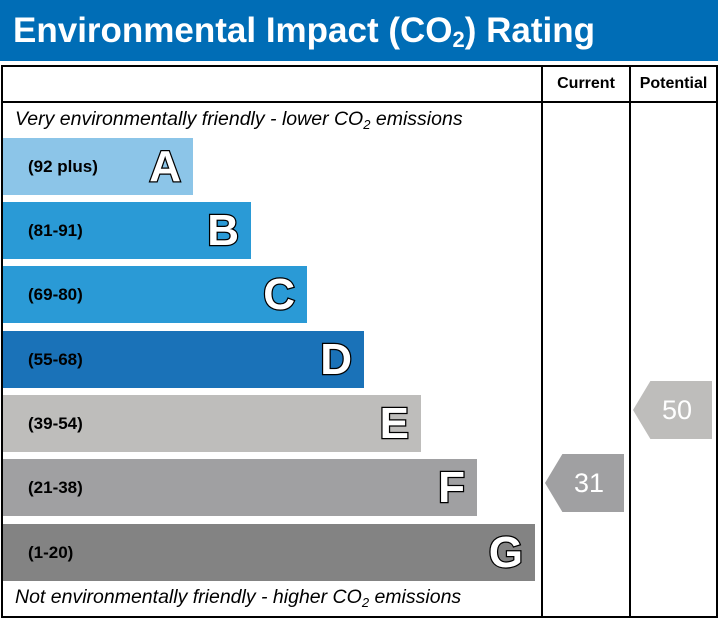 The height and width of the screenshot is (619, 718). I want to click on band-e: (39-54) E, so click(212, 423).